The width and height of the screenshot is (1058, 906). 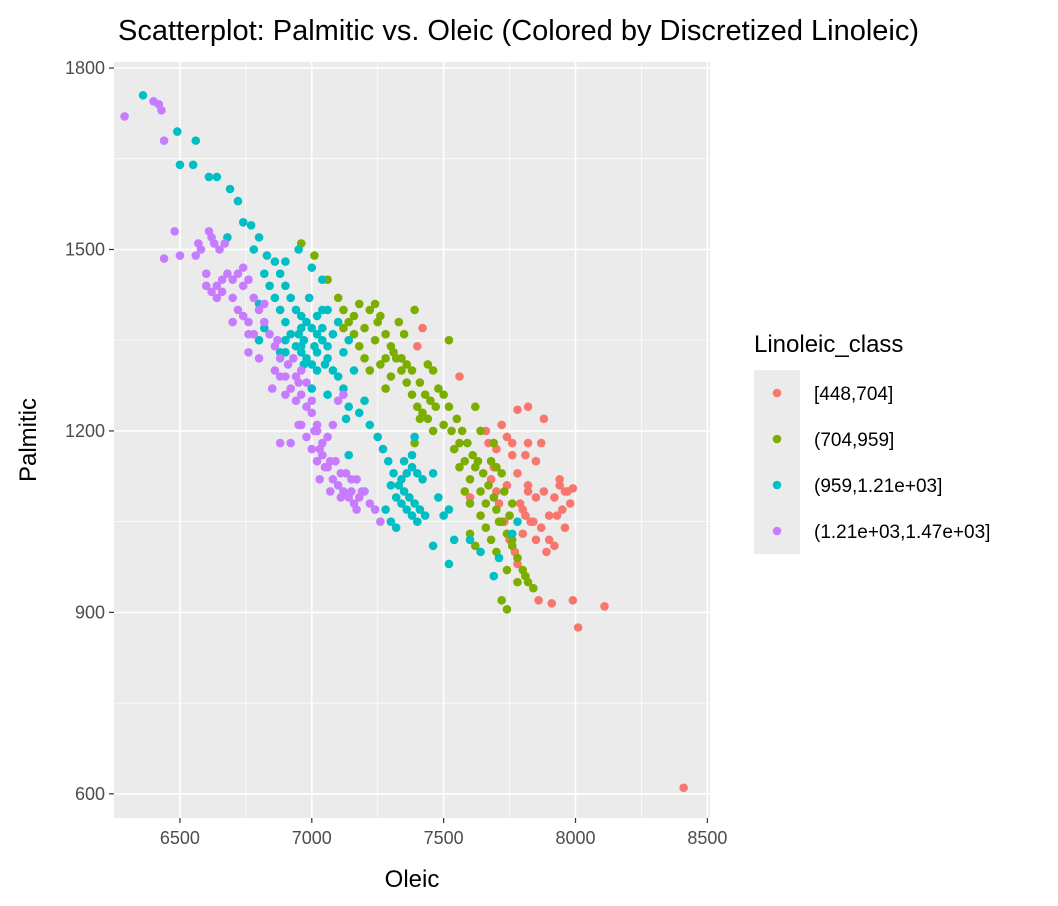 I want to click on y-tick-label: 900, so click(x=90, y=612).